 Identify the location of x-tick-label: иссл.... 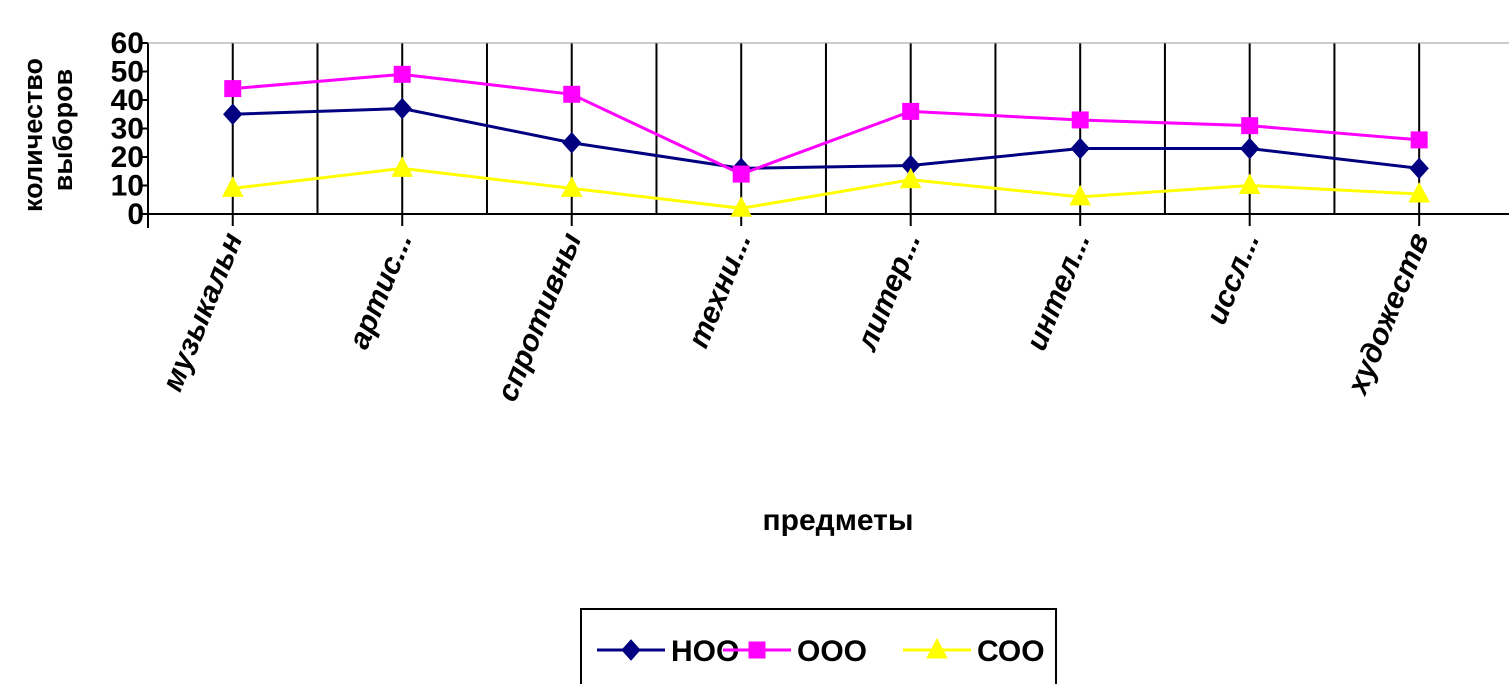
(1233, 278).